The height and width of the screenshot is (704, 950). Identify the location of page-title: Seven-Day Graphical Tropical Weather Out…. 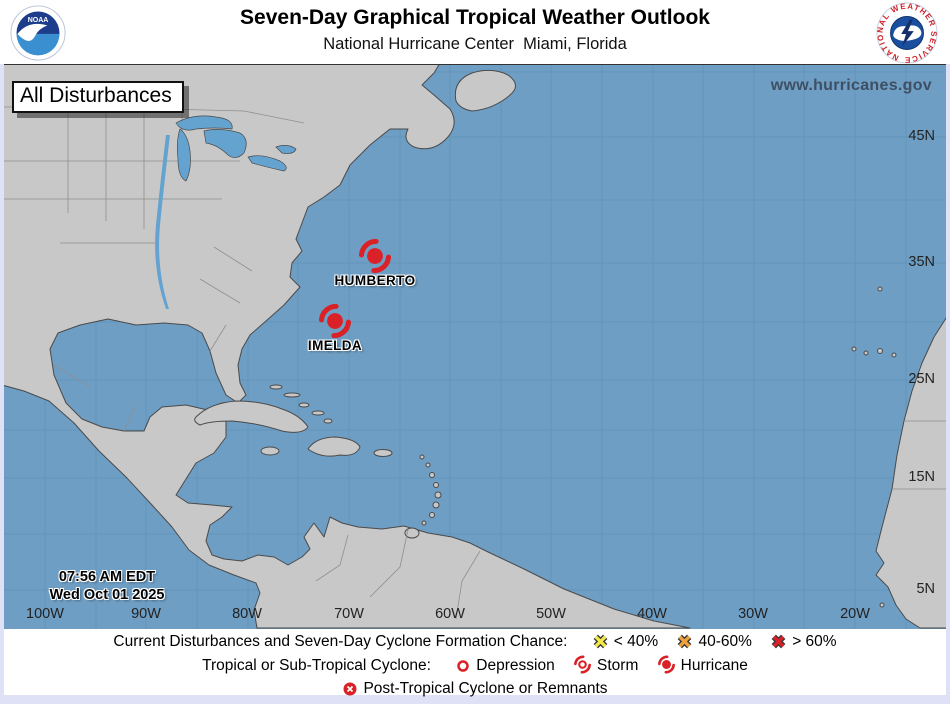
(475, 17).